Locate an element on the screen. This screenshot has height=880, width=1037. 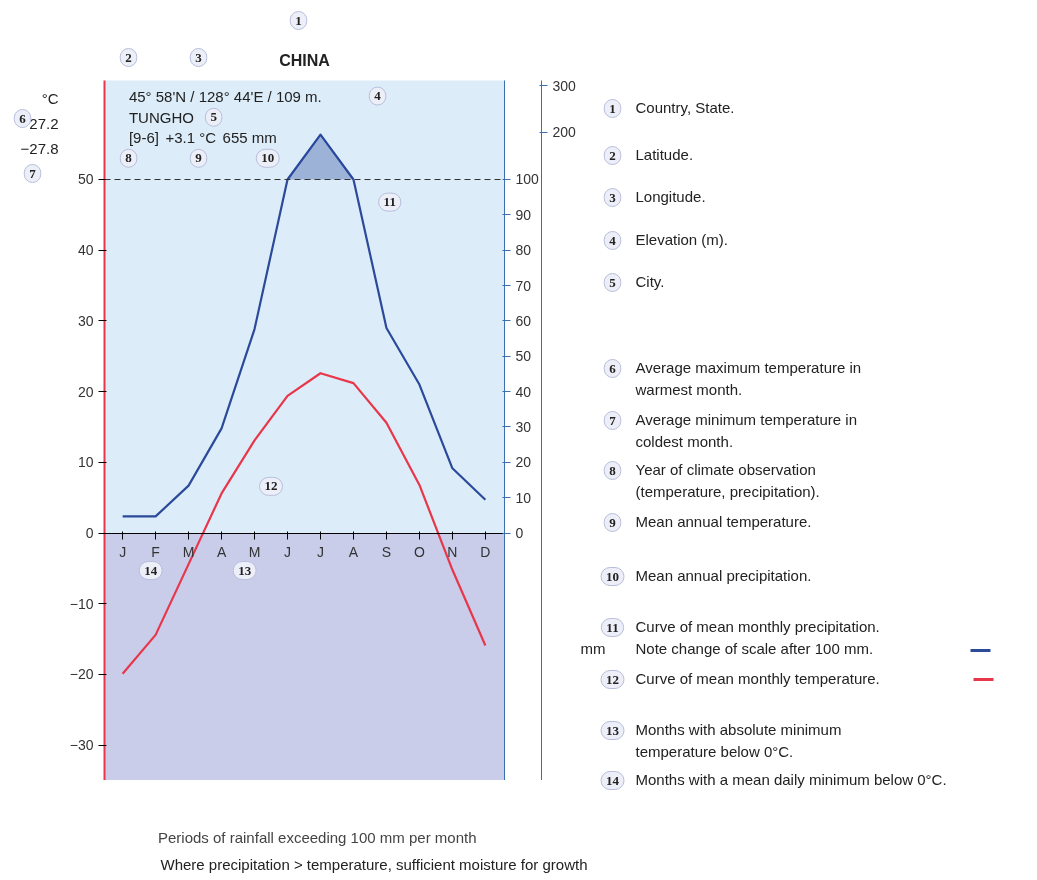
y-tick-label: −30 is located at coordinates (81, 745).